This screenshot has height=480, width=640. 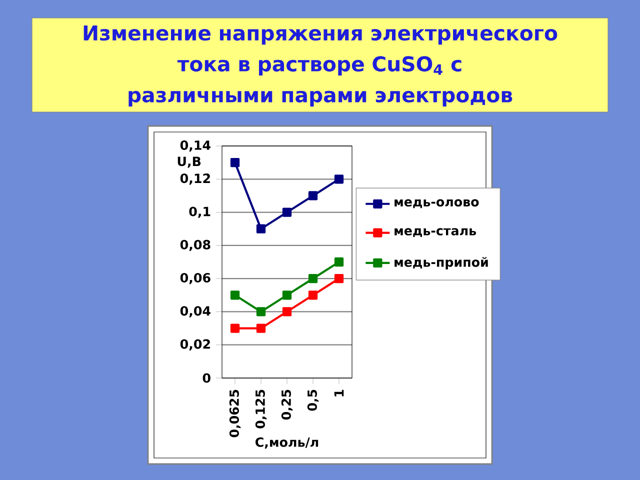 What do you see at coordinates (287, 405) in the screenshot?
I see `x-tick-label: 0,25` at bounding box center [287, 405].